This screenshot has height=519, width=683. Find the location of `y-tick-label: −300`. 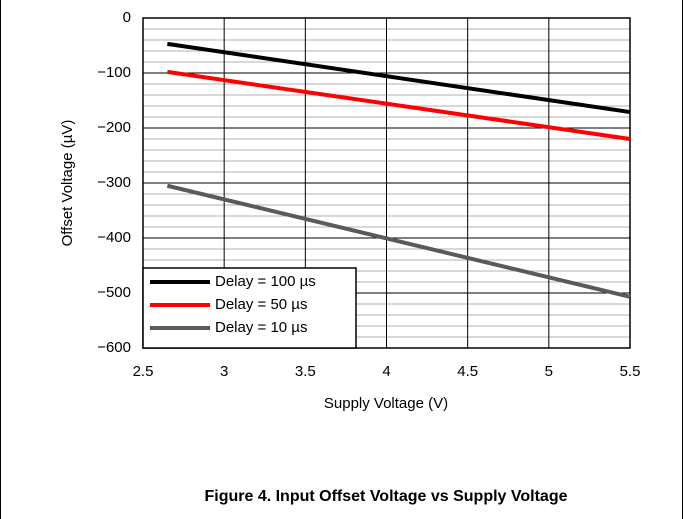

y-tick-label: −300 is located at coordinates (114, 182).